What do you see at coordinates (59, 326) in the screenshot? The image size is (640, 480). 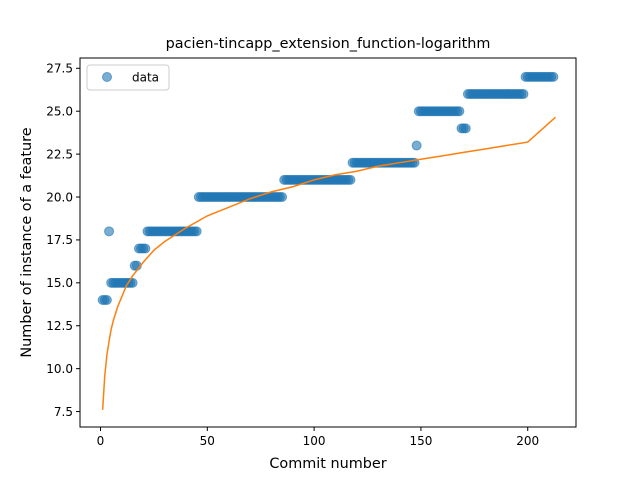 I see `y-tick-label: 12.5` at bounding box center [59, 326].